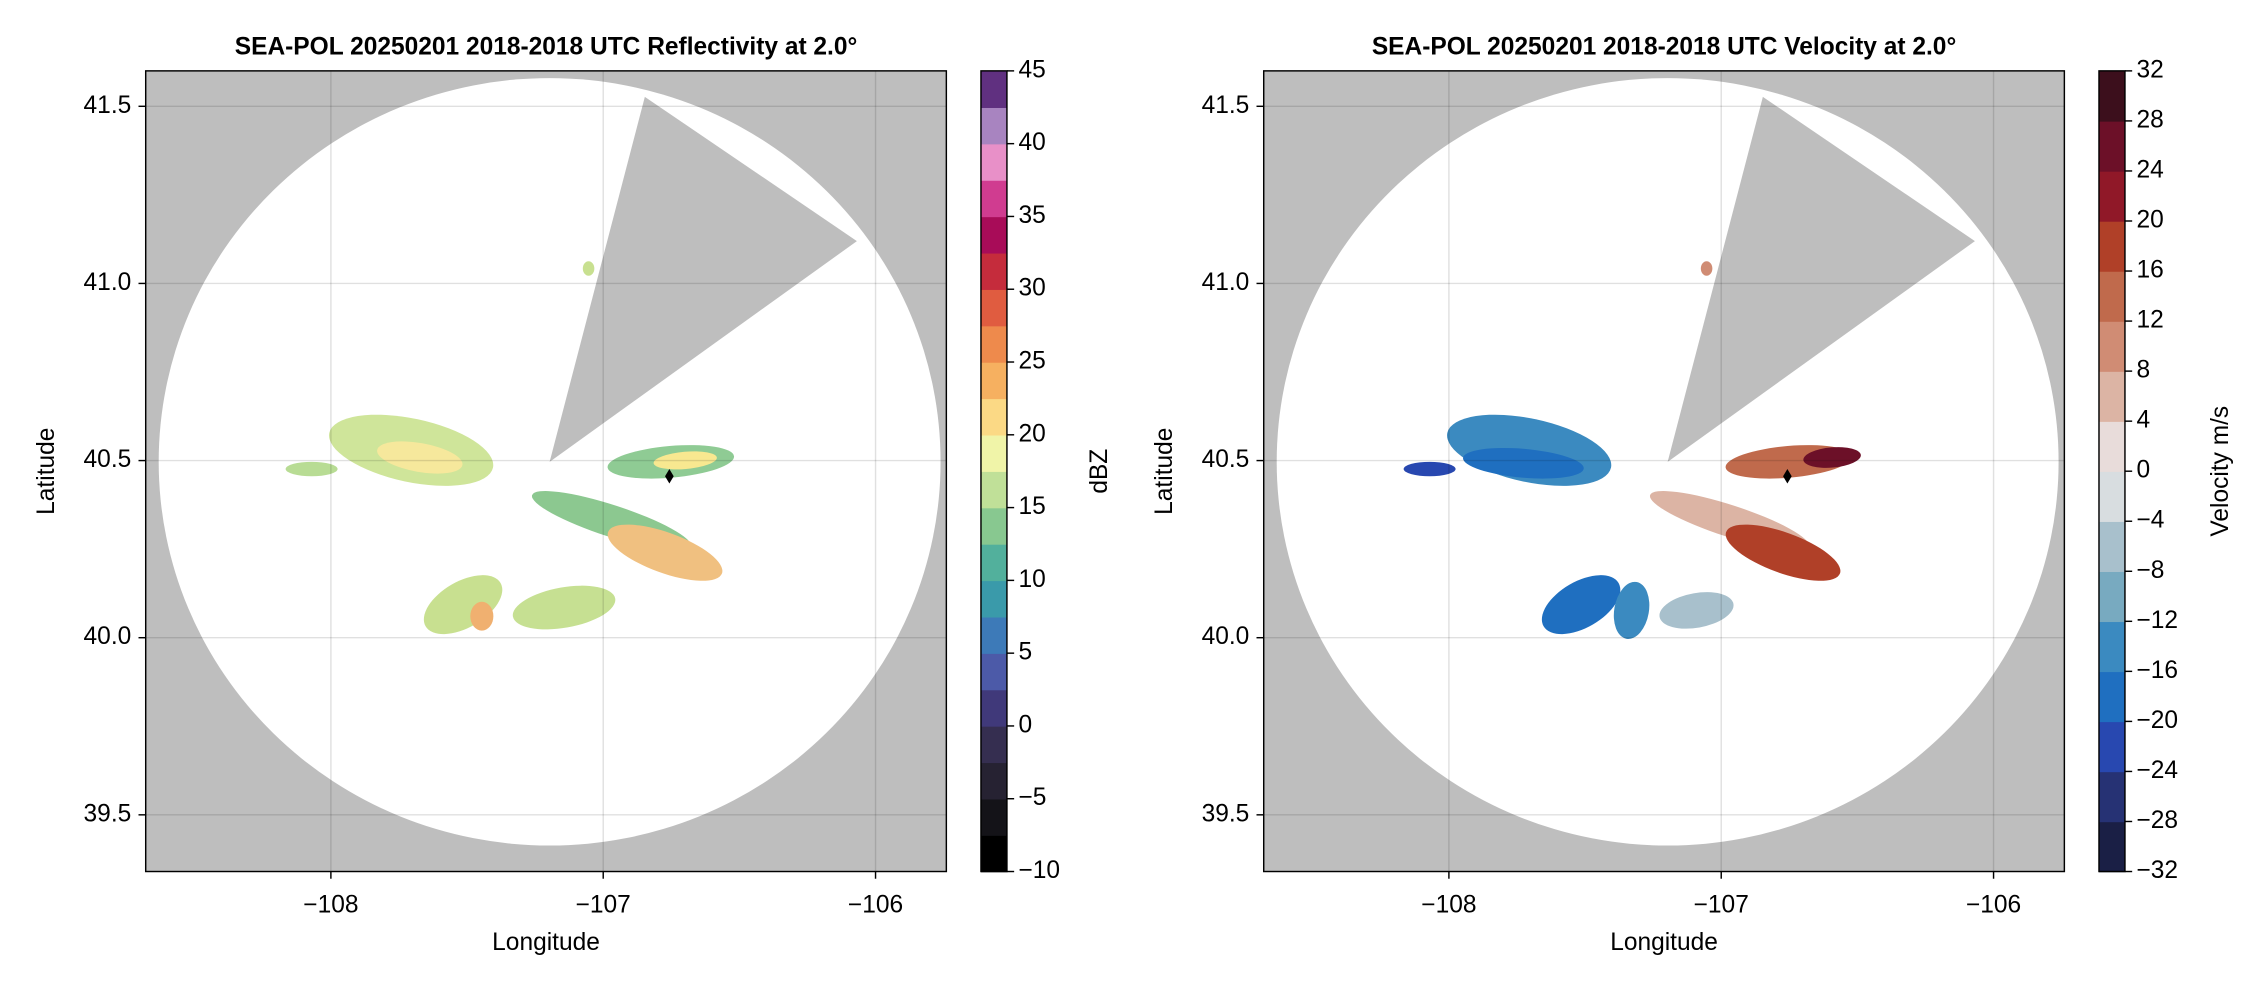 This screenshot has height=990, width=2262. I want to click on colorbar-tick-label: 16, so click(2149, 270).